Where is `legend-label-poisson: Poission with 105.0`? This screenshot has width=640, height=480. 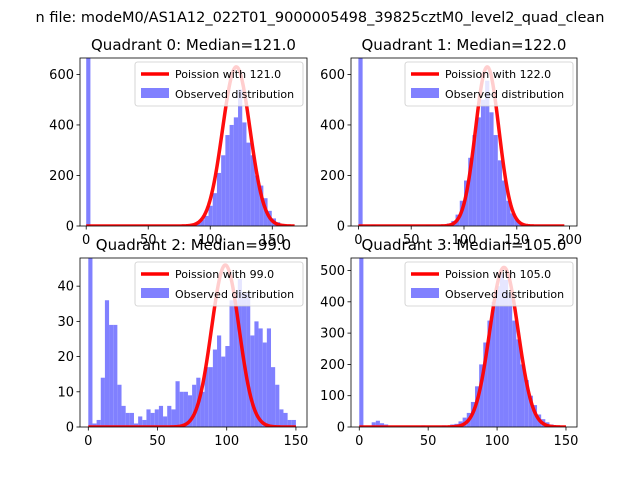 legend-label-poisson: Poission with 105.0 is located at coordinates (498, 274).